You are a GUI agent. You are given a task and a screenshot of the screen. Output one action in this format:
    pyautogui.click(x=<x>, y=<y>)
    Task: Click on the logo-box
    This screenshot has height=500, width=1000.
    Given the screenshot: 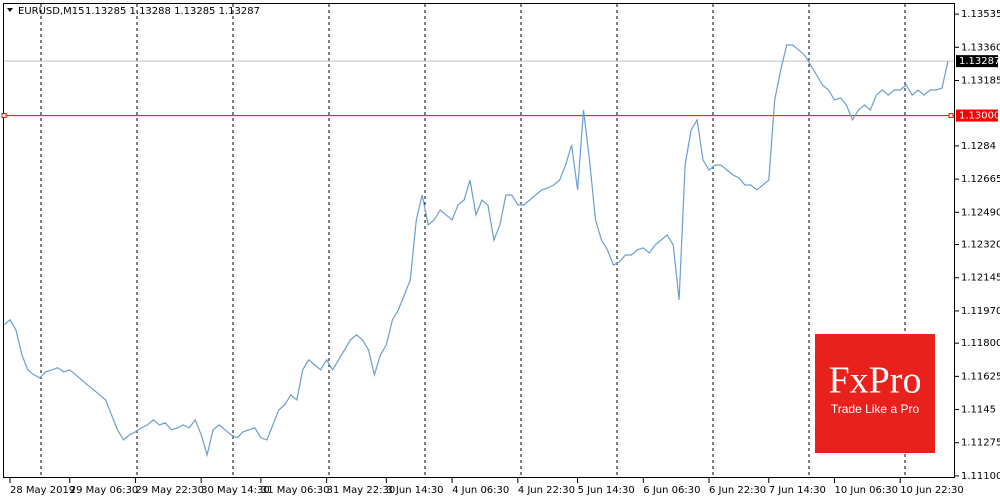 What is the action you would take?
    pyautogui.click(x=875, y=393)
    